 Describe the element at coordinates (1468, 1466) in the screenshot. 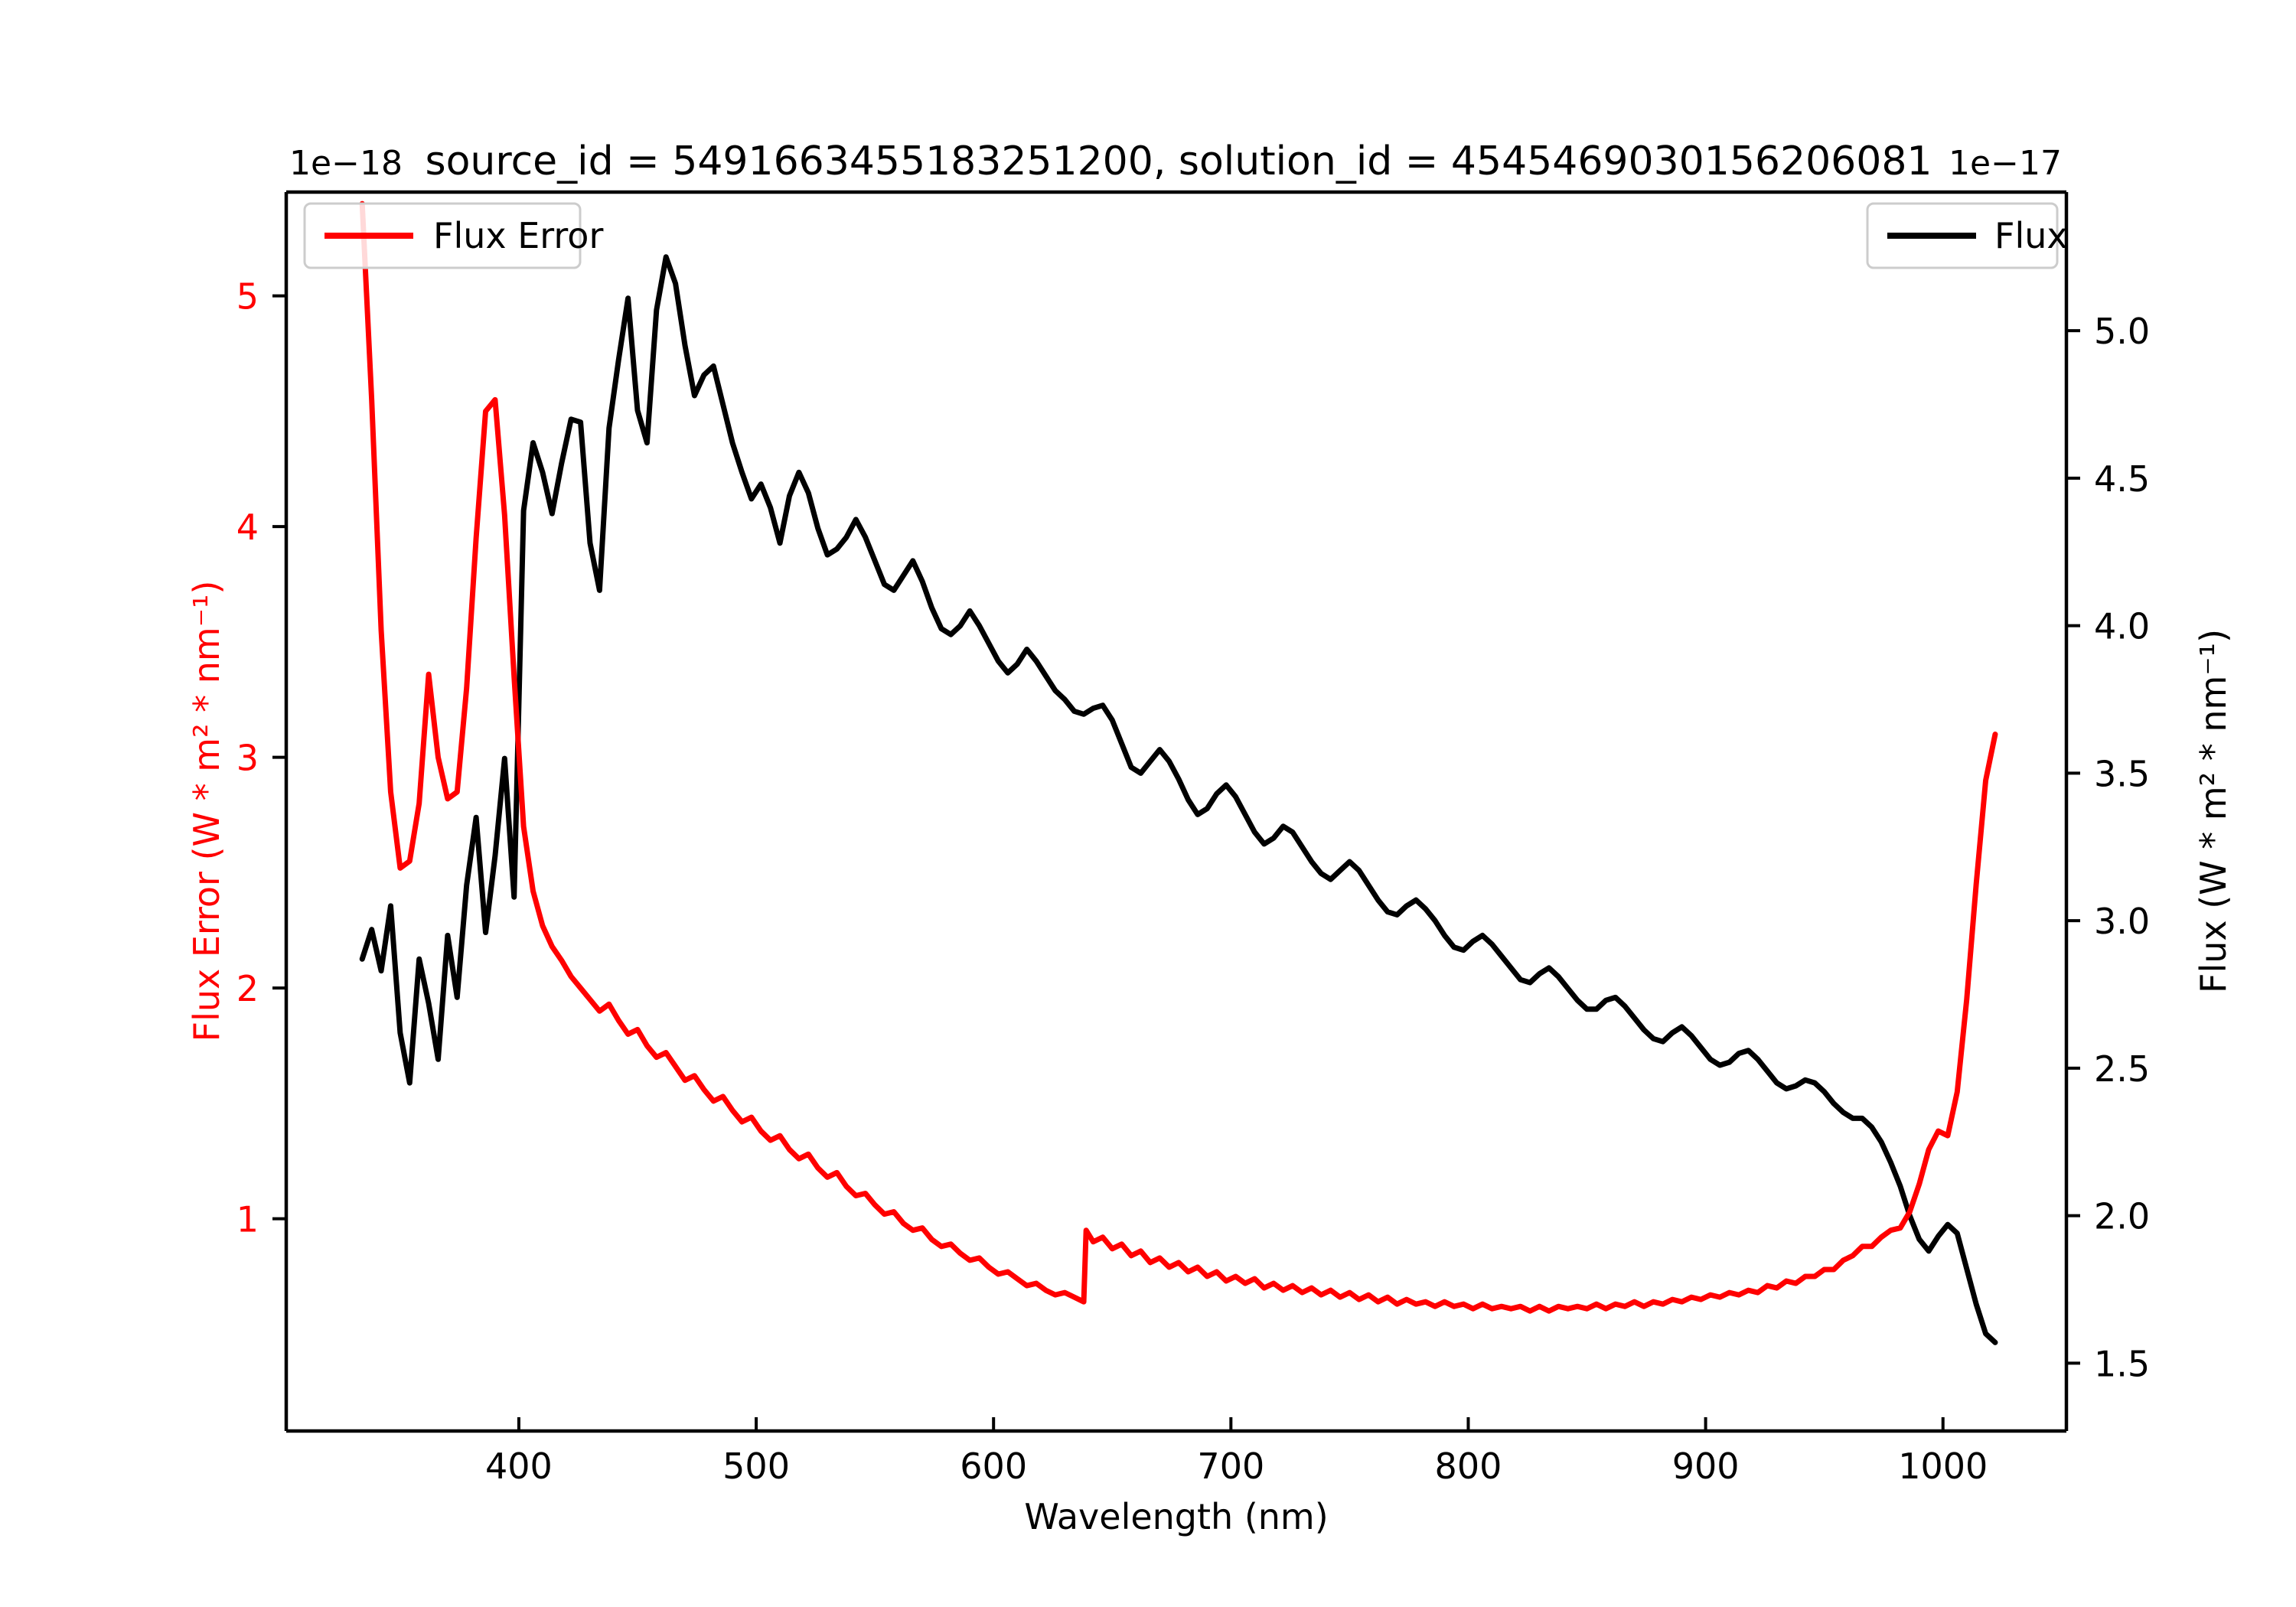

I see `x-tick-label: 800` at that location.